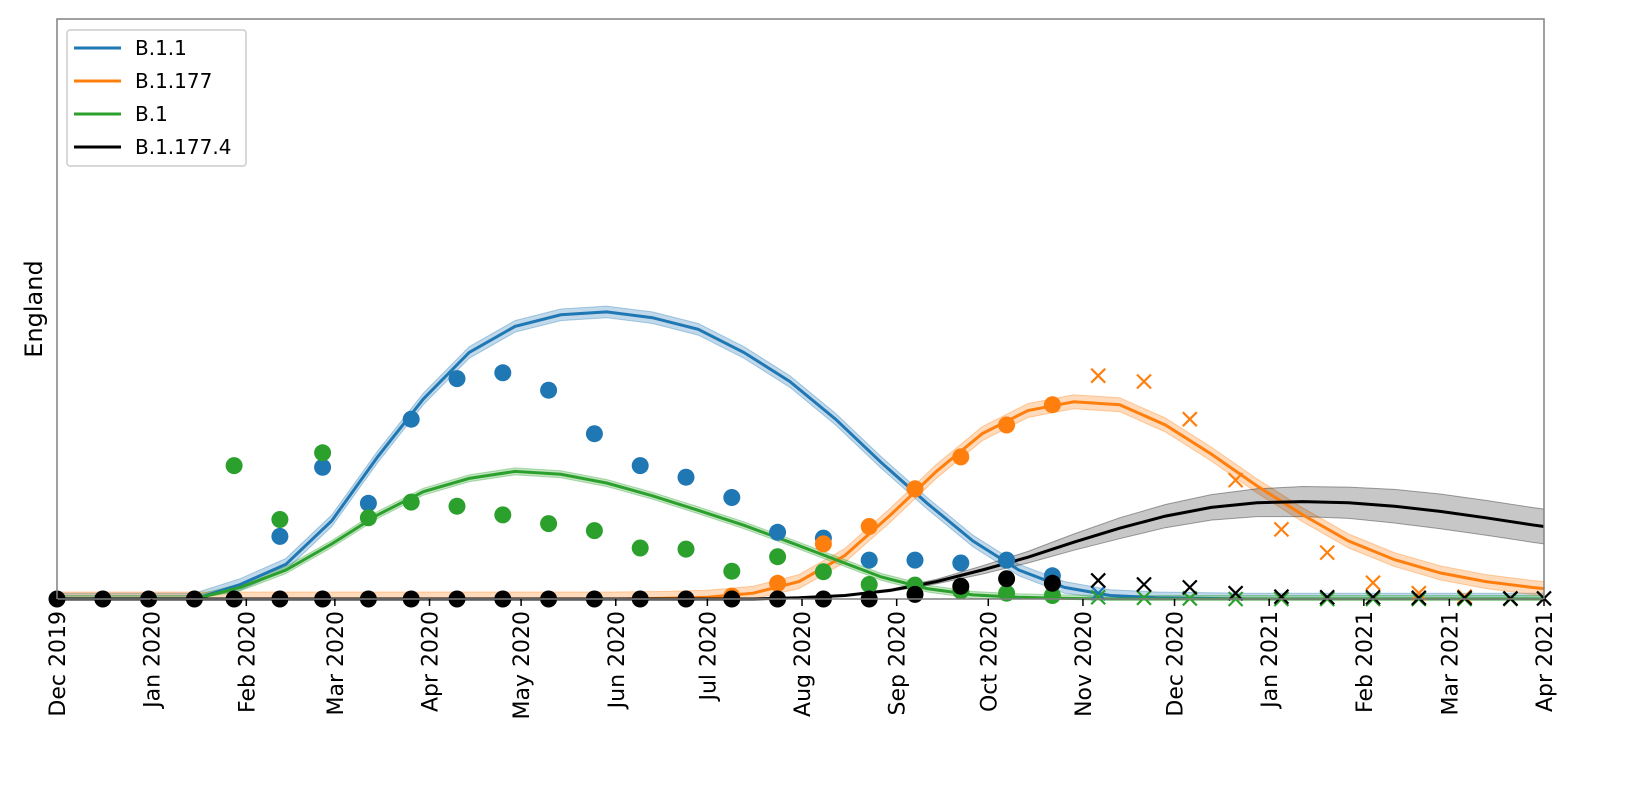 Image resolution: width=1633 pixels, height=800 pixels. I want to click on x-tick-label: Apr 2020, so click(431, 661).